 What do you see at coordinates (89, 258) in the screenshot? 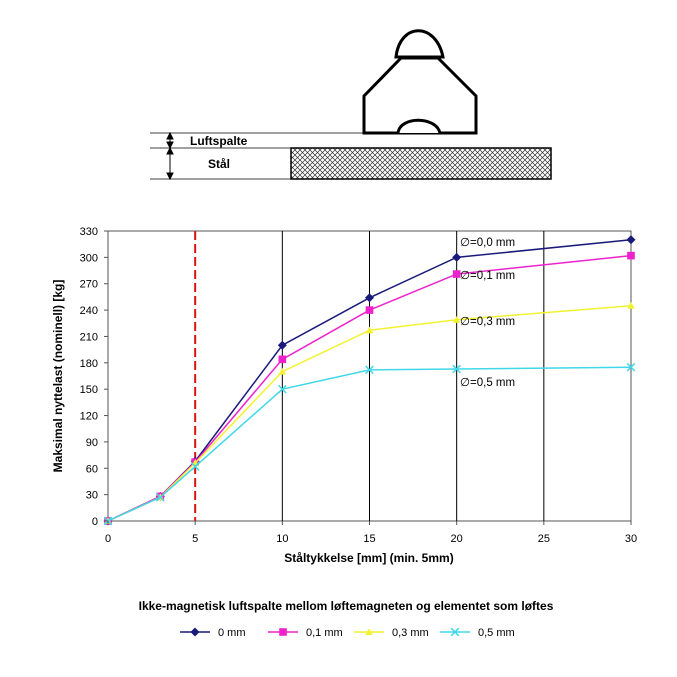
I see `y-tick-label: 300` at bounding box center [89, 258].